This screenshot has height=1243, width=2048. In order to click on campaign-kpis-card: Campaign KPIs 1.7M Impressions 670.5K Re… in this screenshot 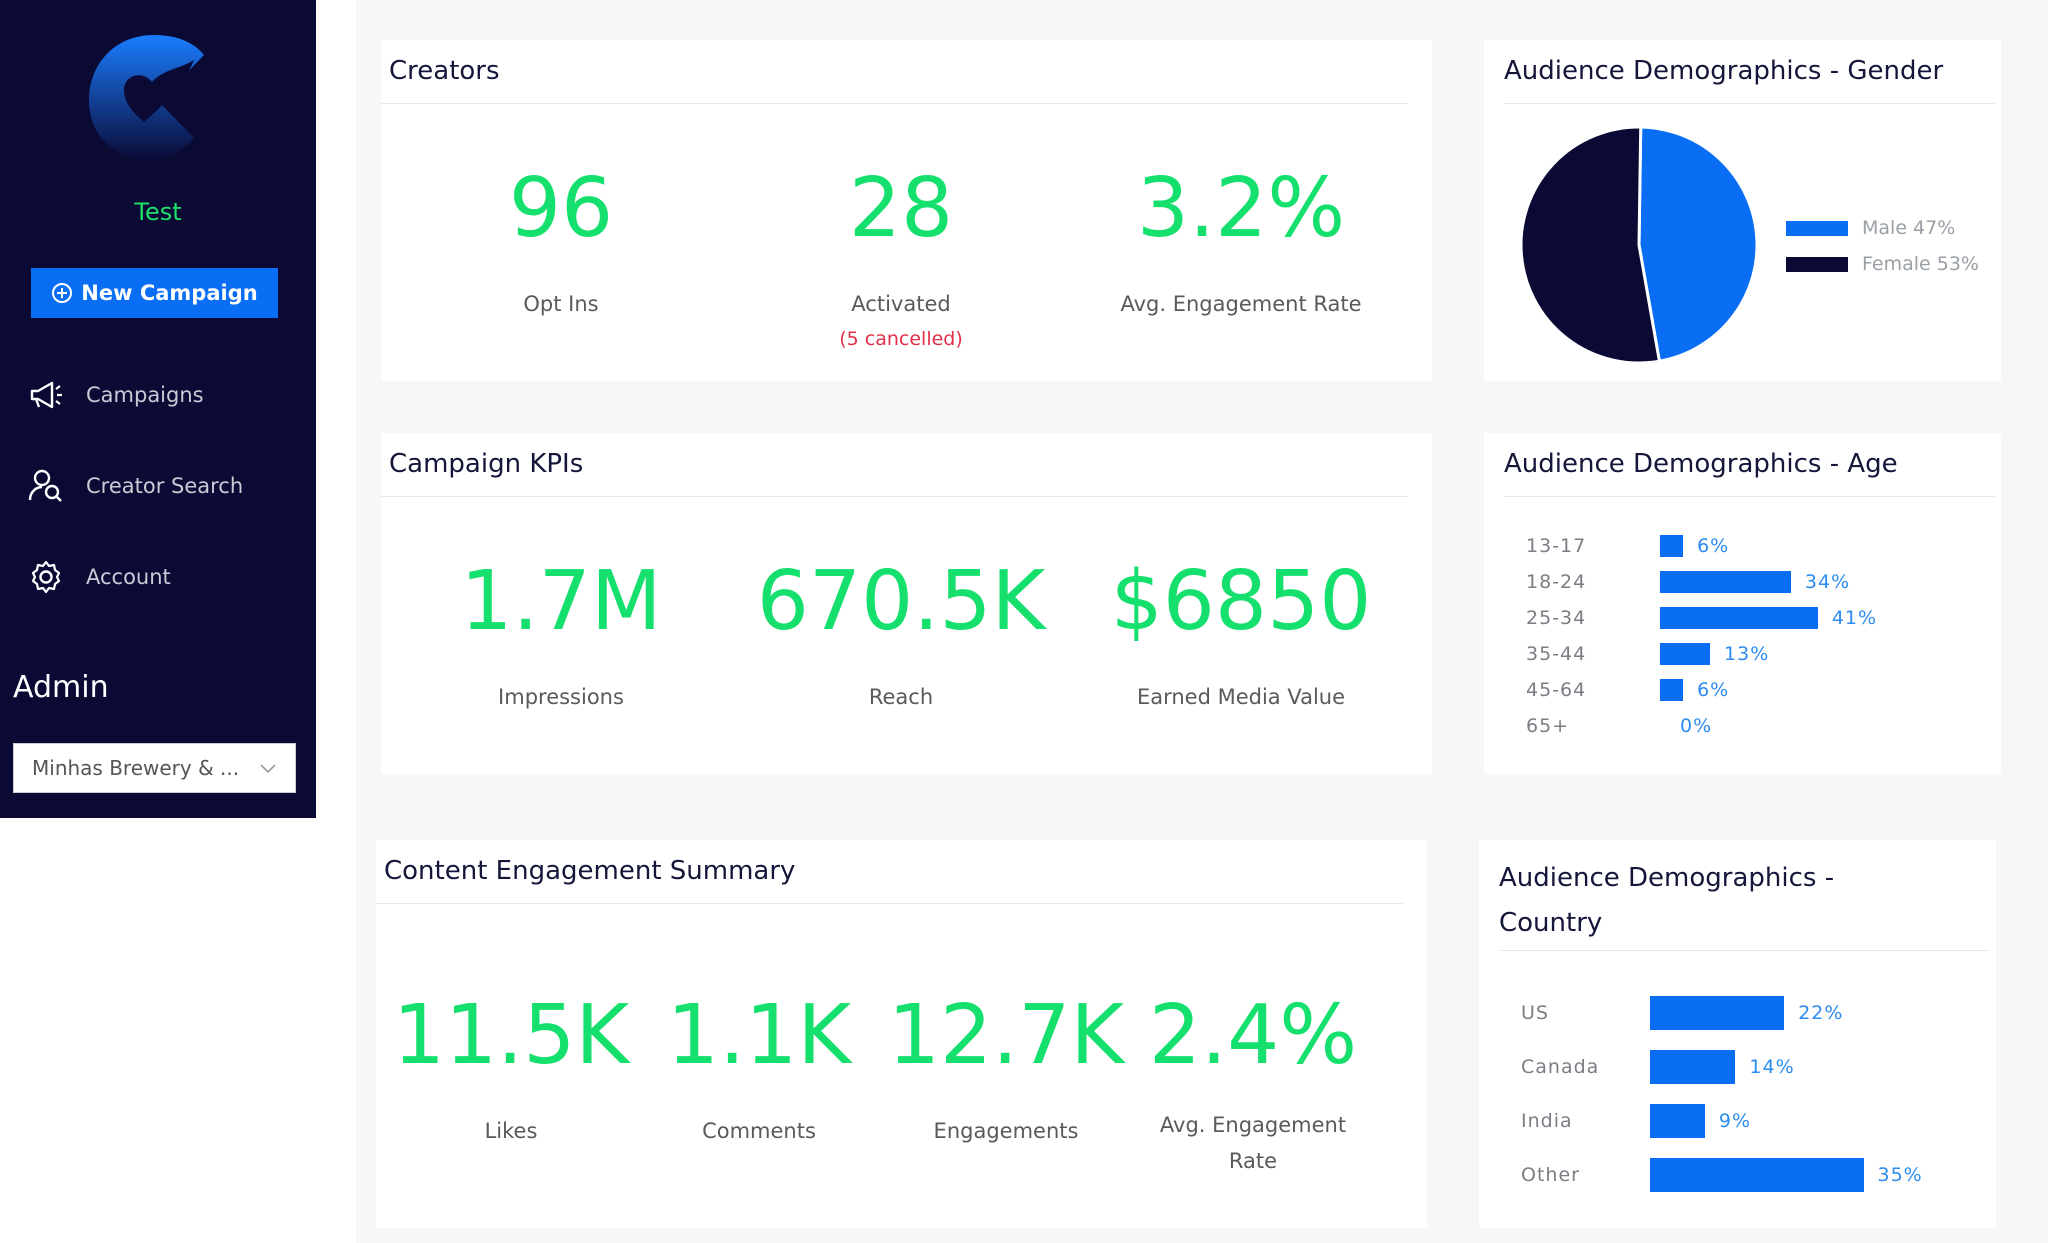, I will do `click(906, 603)`.